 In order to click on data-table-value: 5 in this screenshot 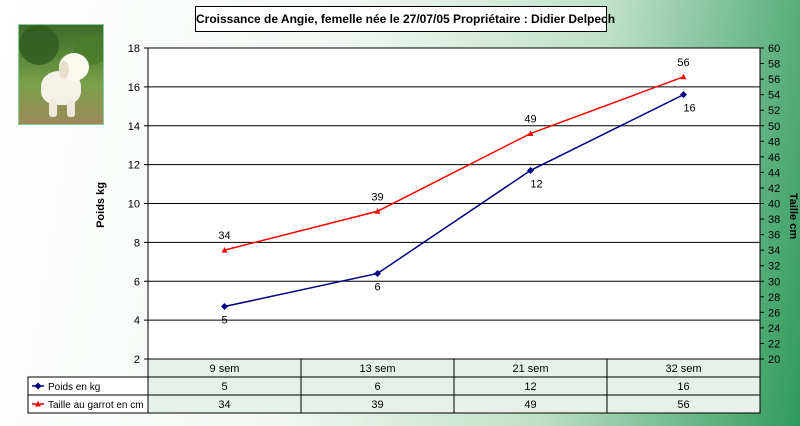, I will do `click(224, 387)`.